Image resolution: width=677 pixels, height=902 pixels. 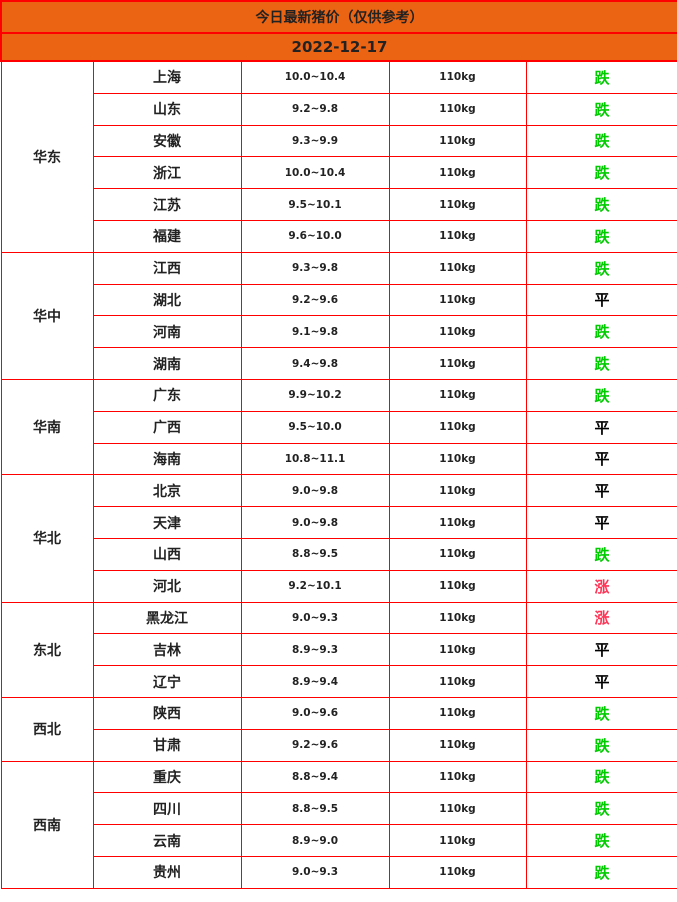 I want to click on table-row: 福建 9.6~10.0 110kg 跌, so click(x=339, y=236).